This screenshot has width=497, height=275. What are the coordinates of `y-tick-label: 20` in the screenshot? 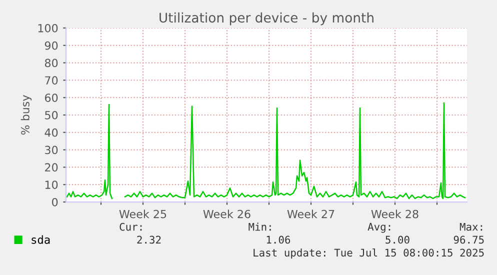 It's located at (51, 167).